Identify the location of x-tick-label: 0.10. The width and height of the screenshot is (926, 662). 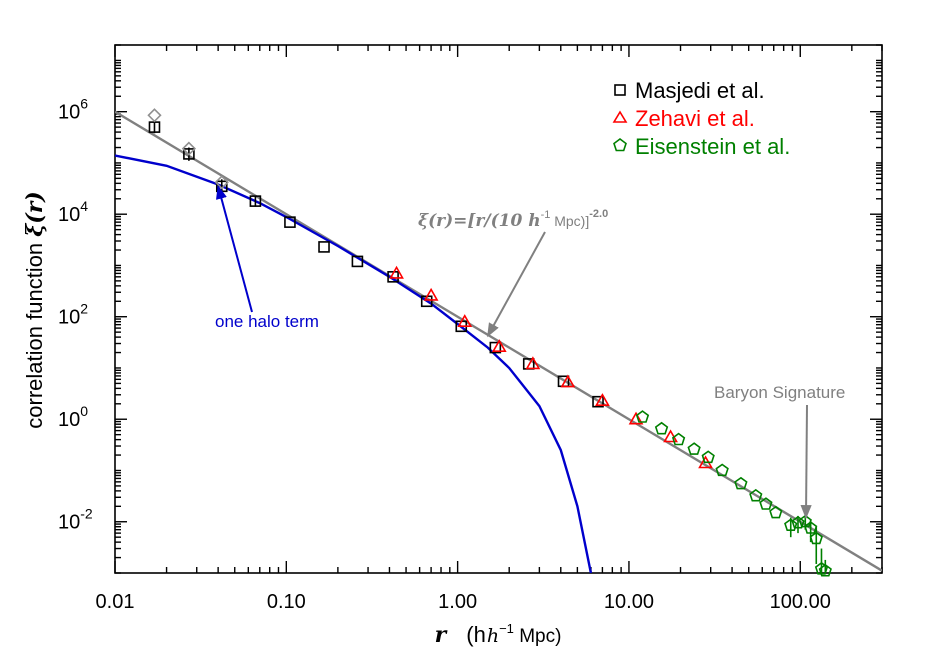
(286, 602).